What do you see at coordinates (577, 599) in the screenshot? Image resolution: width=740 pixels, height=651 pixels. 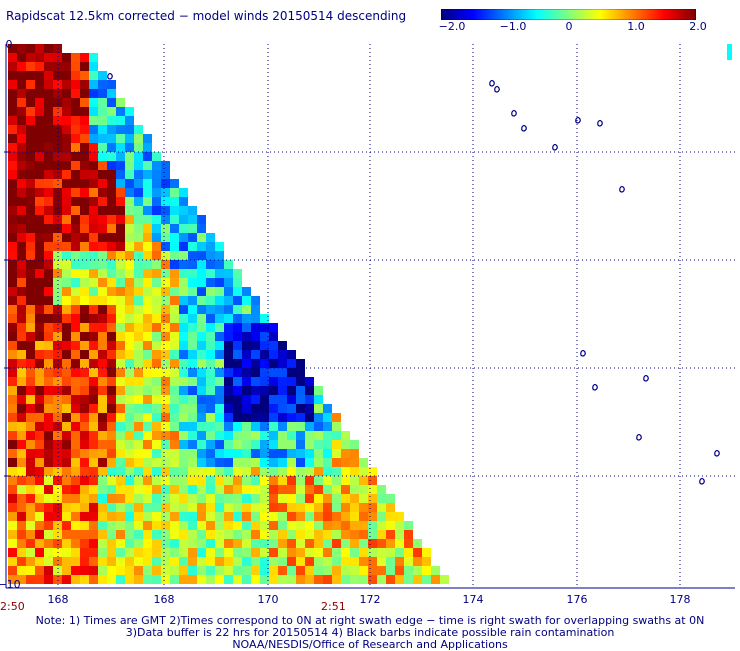 I see `x-tick-label: 176` at bounding box center [577, 599].